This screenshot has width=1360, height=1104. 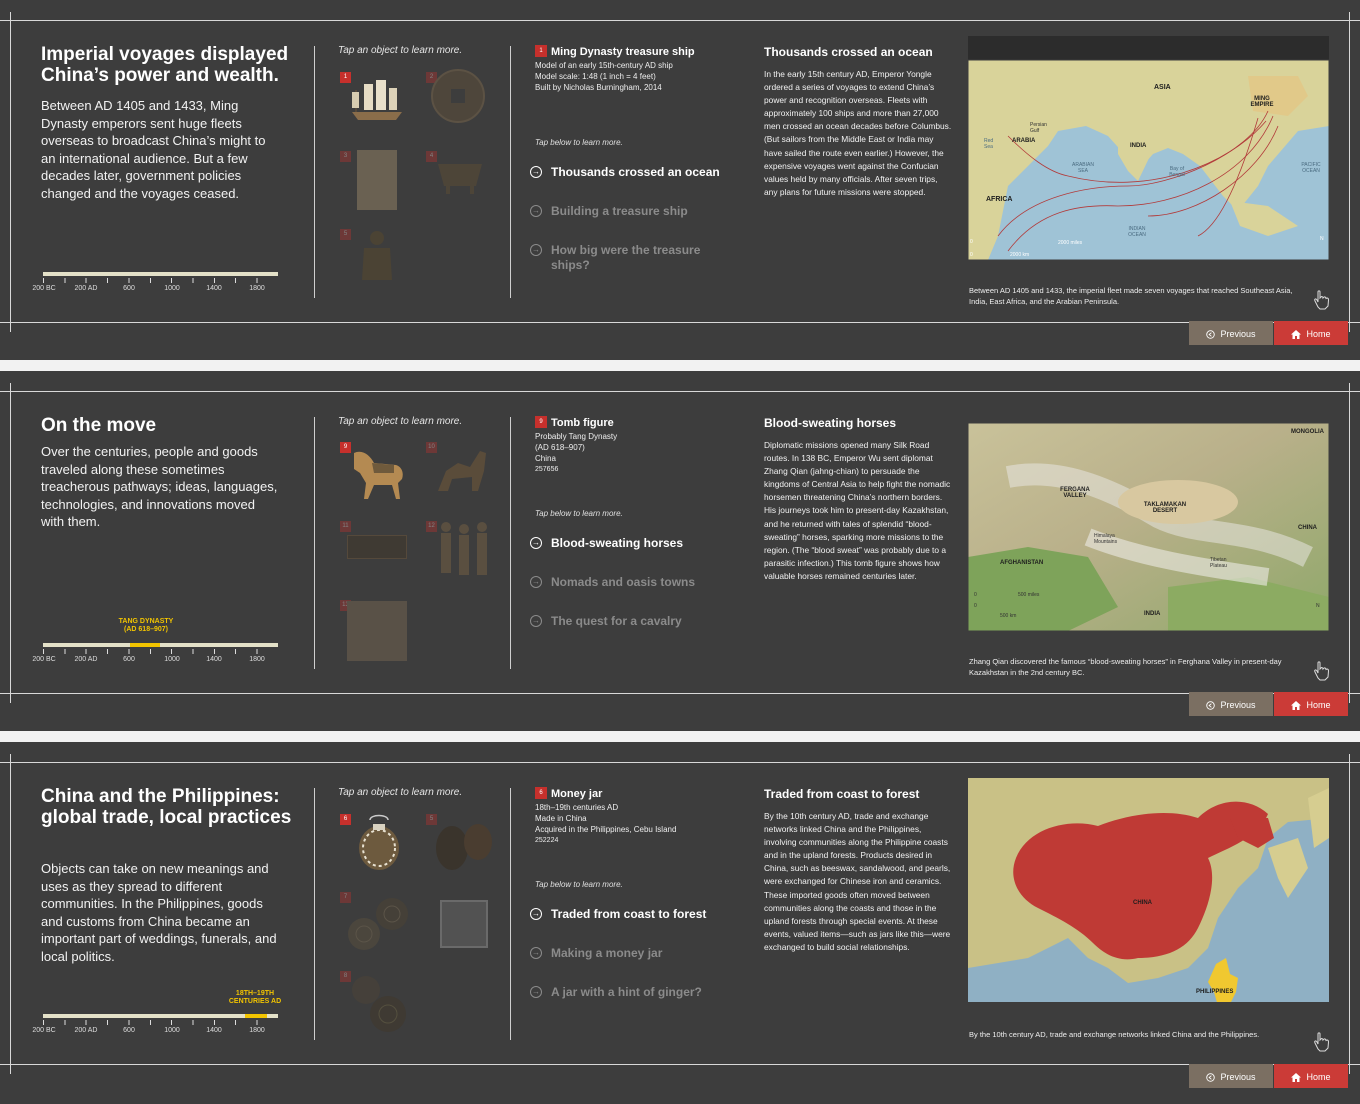 I want to click on timeline-bar, so click(x=160, y=1016).